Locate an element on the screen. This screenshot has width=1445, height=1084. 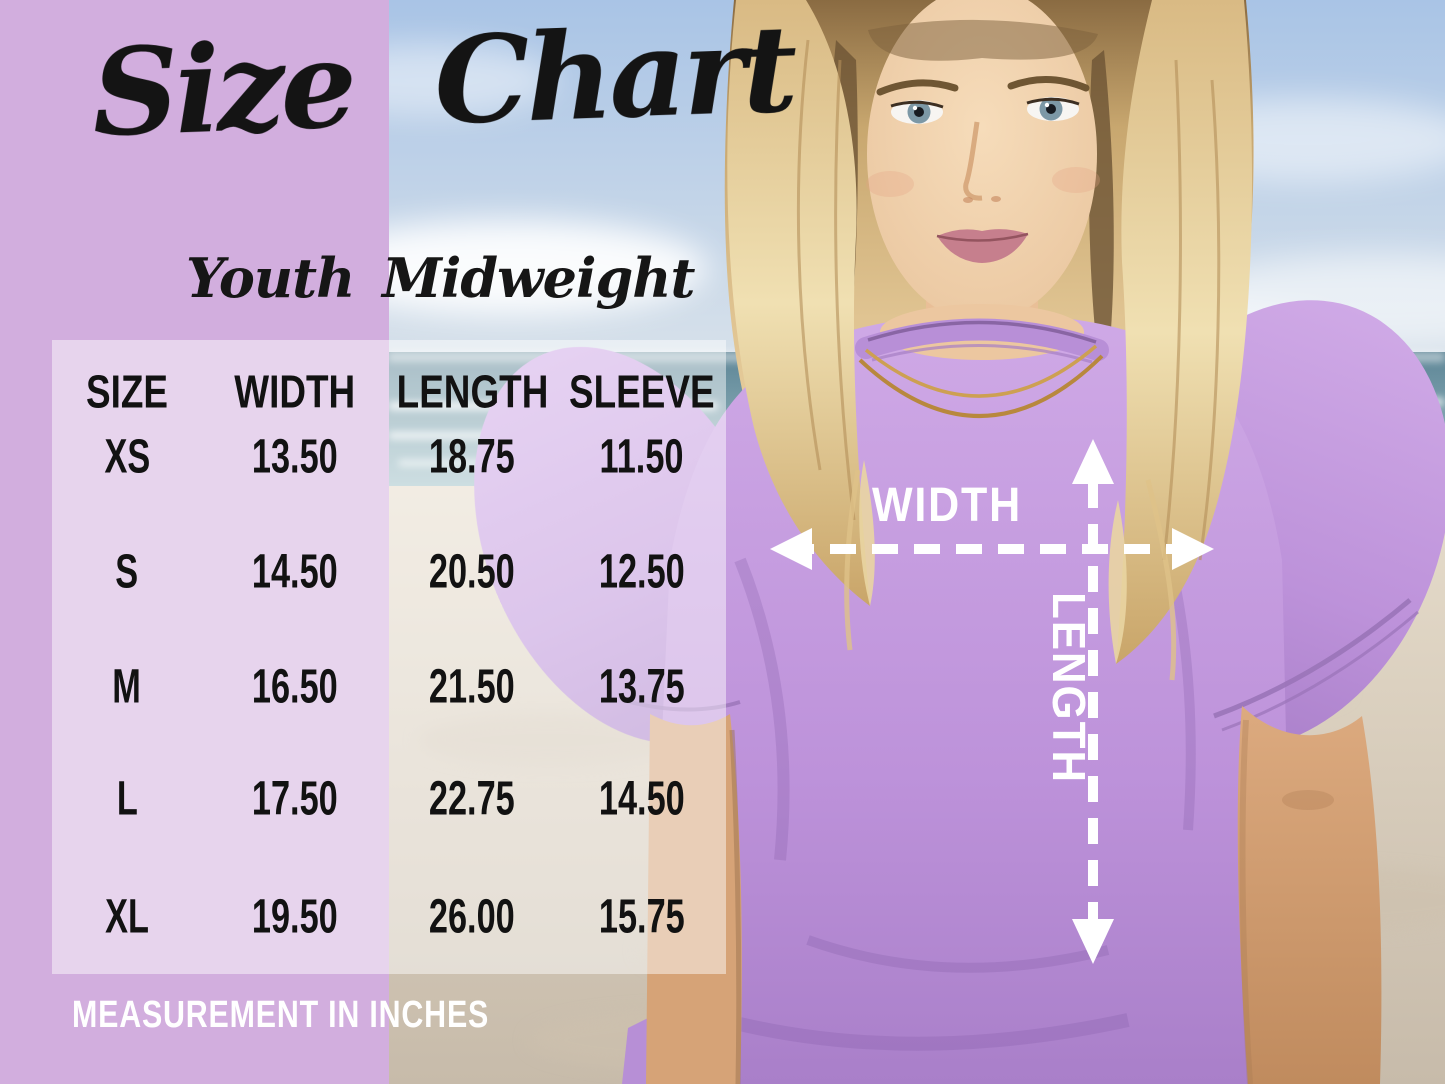
page-title: Size Chart is located at coordinates (442, 82).